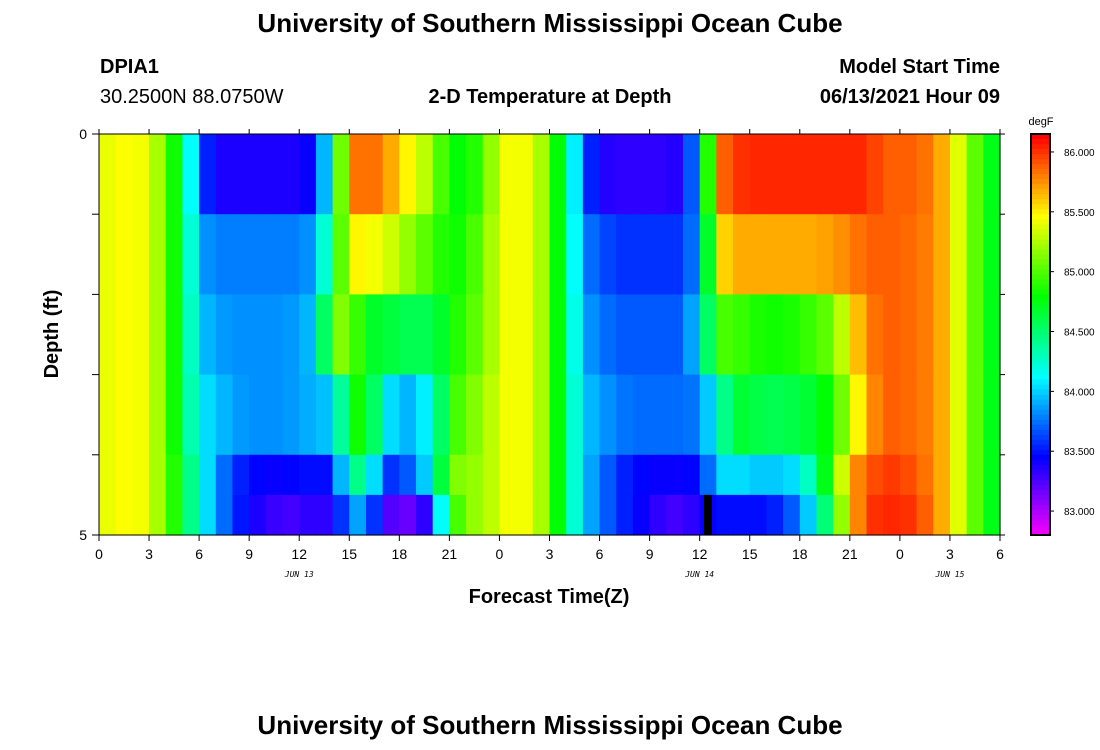 Image resolution: width=1100 pixels, height=750 pixels. What do you see at coordinates (949, 574) in the screenshot?
I see `date-label: JUN 15` at bounding box center [949, 574].